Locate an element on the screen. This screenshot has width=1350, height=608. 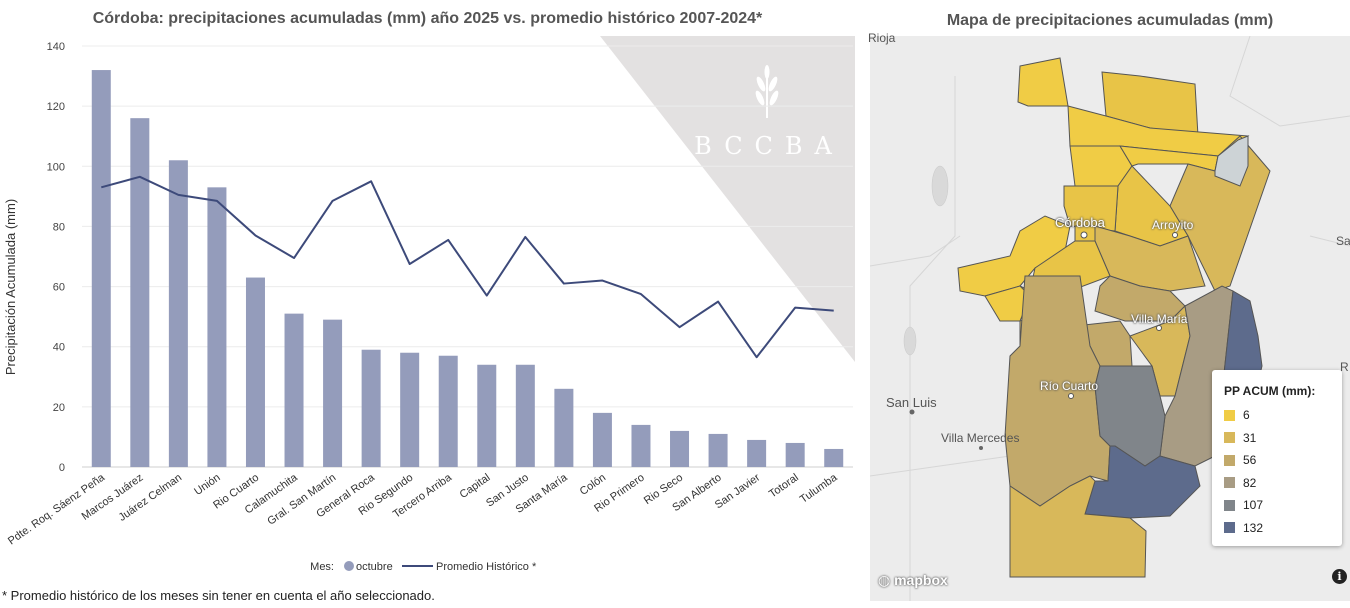
bar-rio-segundo is located at coordinates (410, 409).